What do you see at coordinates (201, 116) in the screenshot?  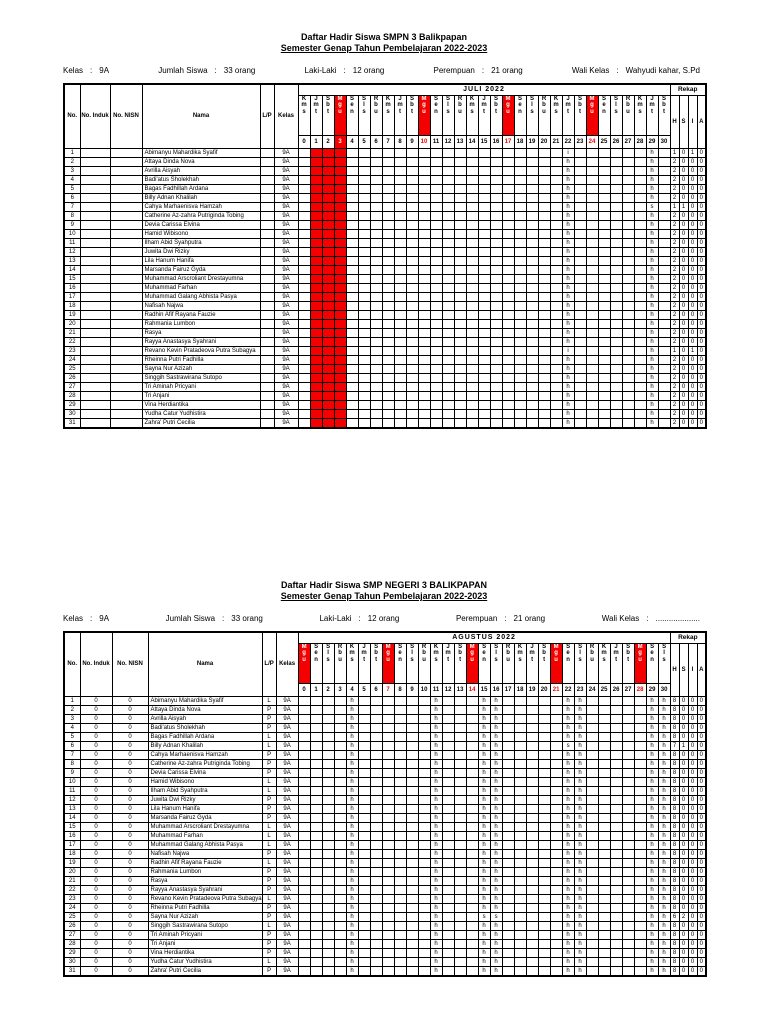 I see `column-header: Nama` at bounding box center [201, 116].